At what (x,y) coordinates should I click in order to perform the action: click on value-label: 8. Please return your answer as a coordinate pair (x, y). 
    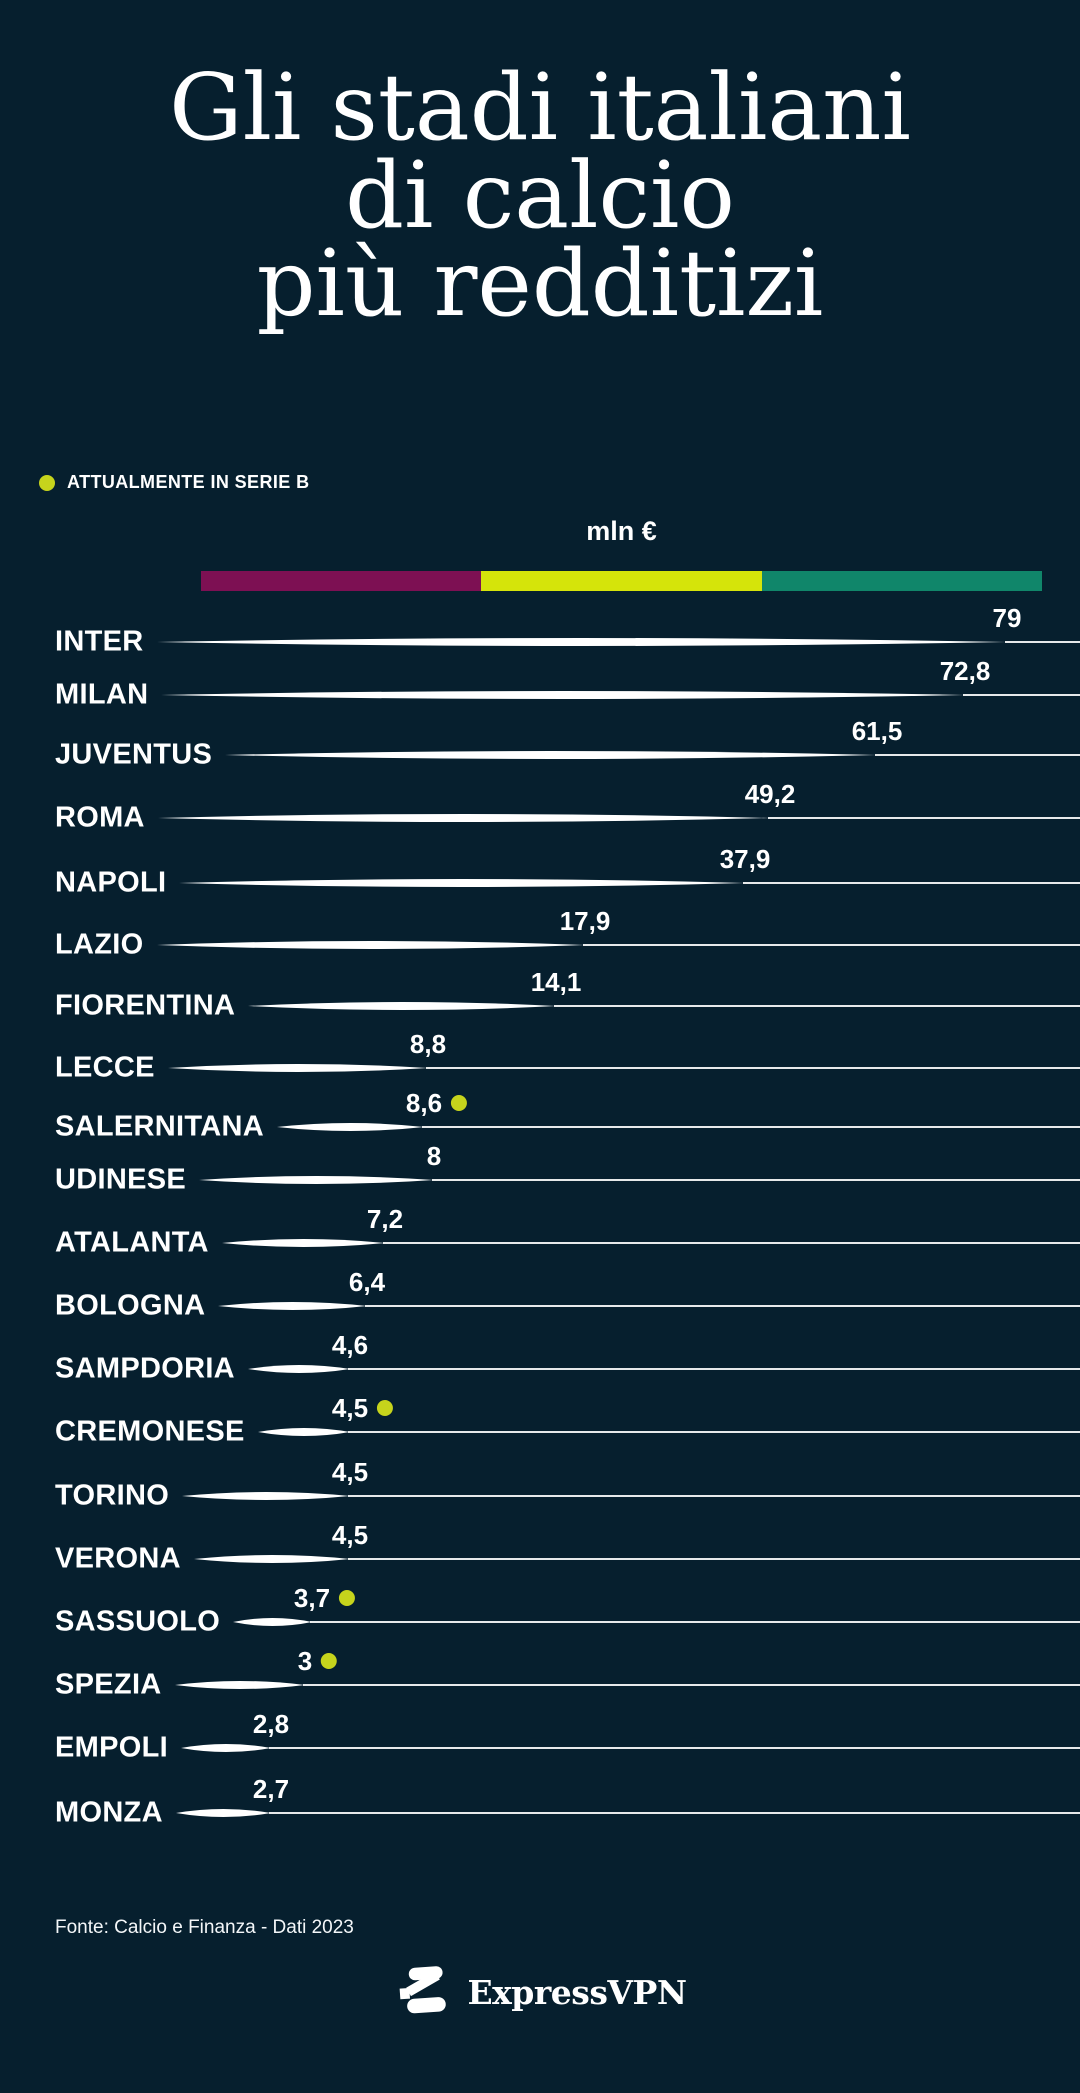
    Looking at the image, I should click on (434, 1156).